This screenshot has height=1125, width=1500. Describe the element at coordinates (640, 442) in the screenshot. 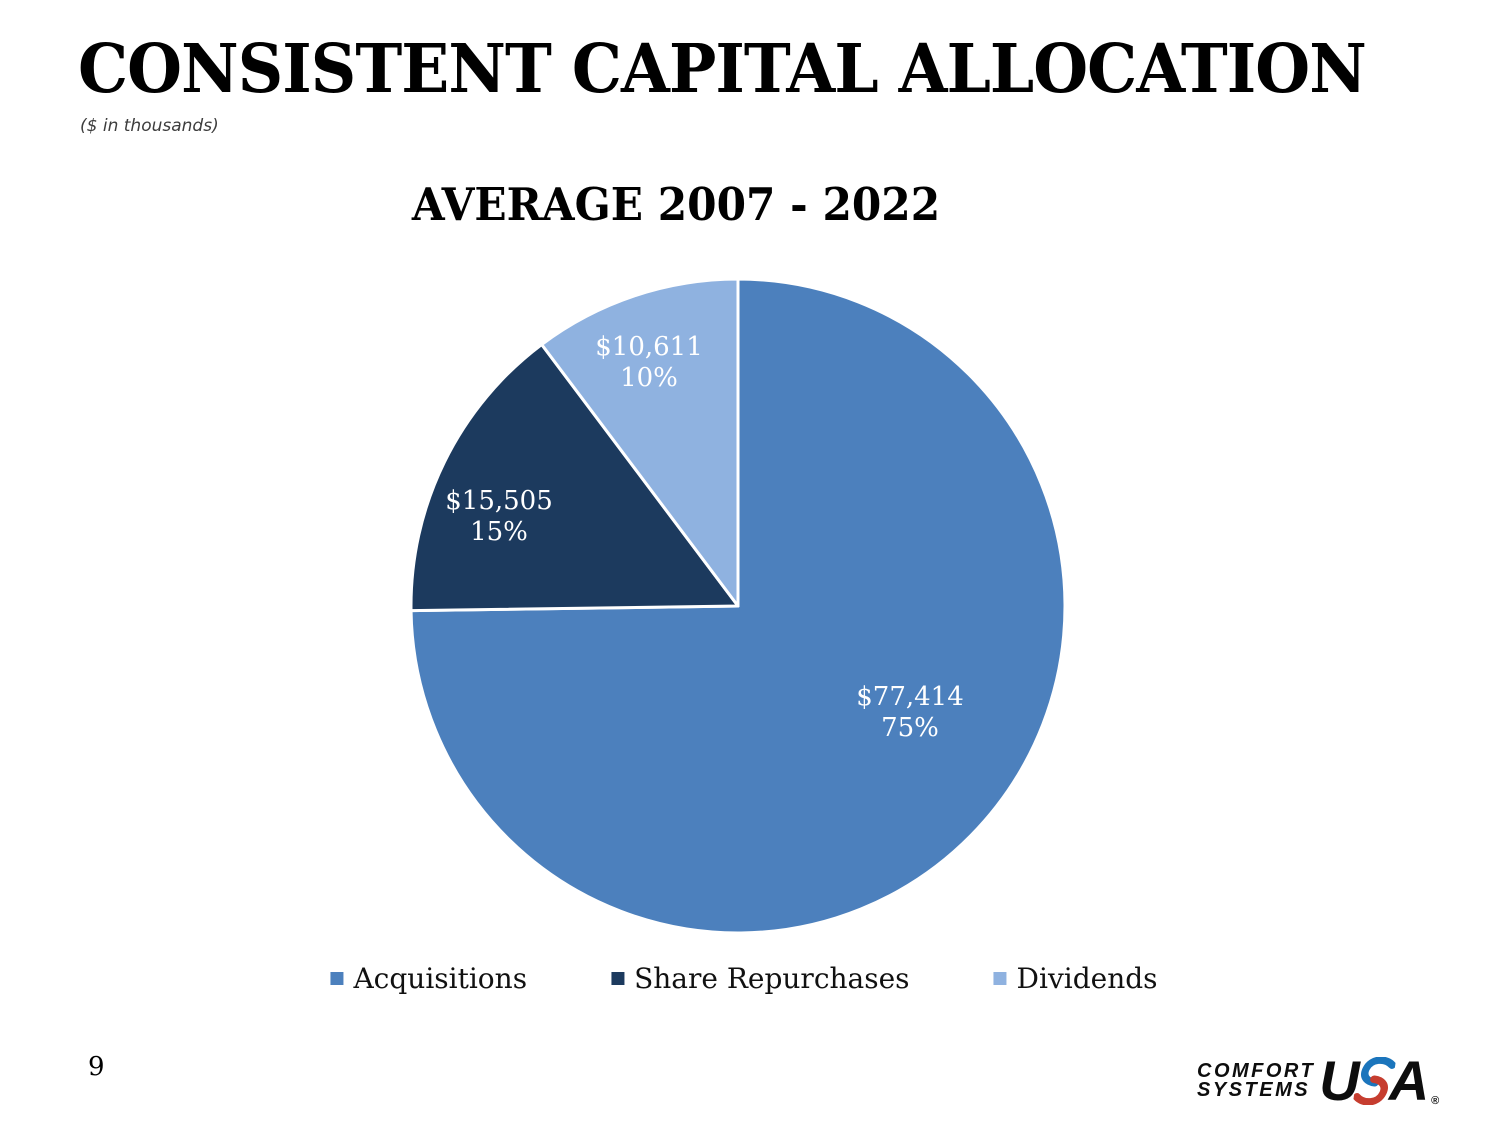

I see `pie-slice-dividends` at that location.